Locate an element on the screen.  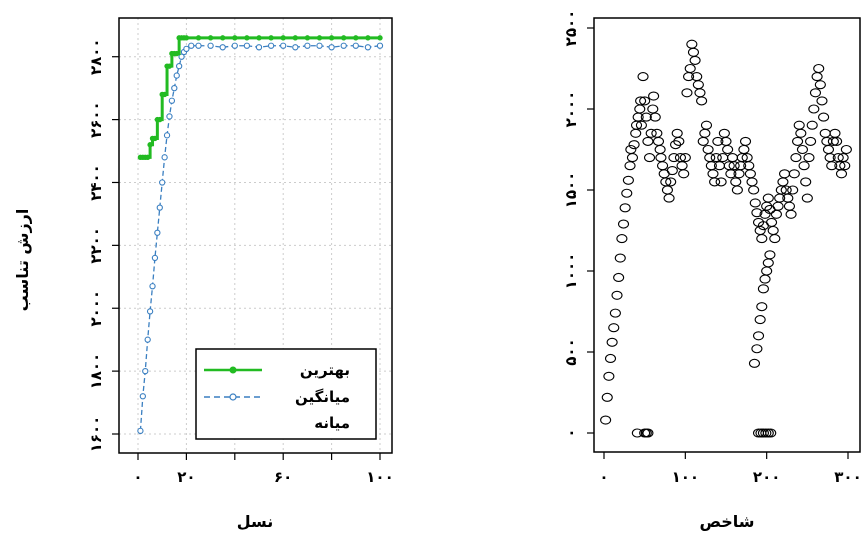
right-y-tick-label: ۵۰۰ is located at coordinates (571, 351).